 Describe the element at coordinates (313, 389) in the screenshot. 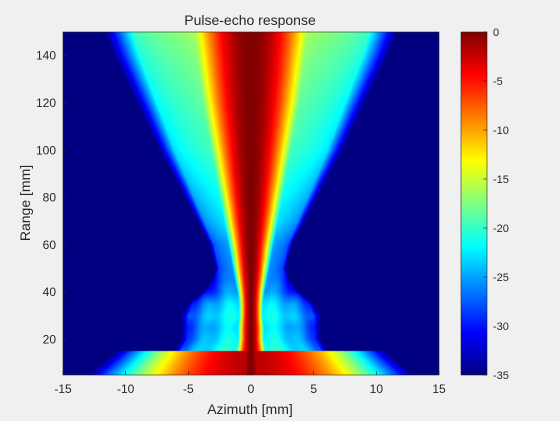

I see `x-tick-label: 5` at that location.